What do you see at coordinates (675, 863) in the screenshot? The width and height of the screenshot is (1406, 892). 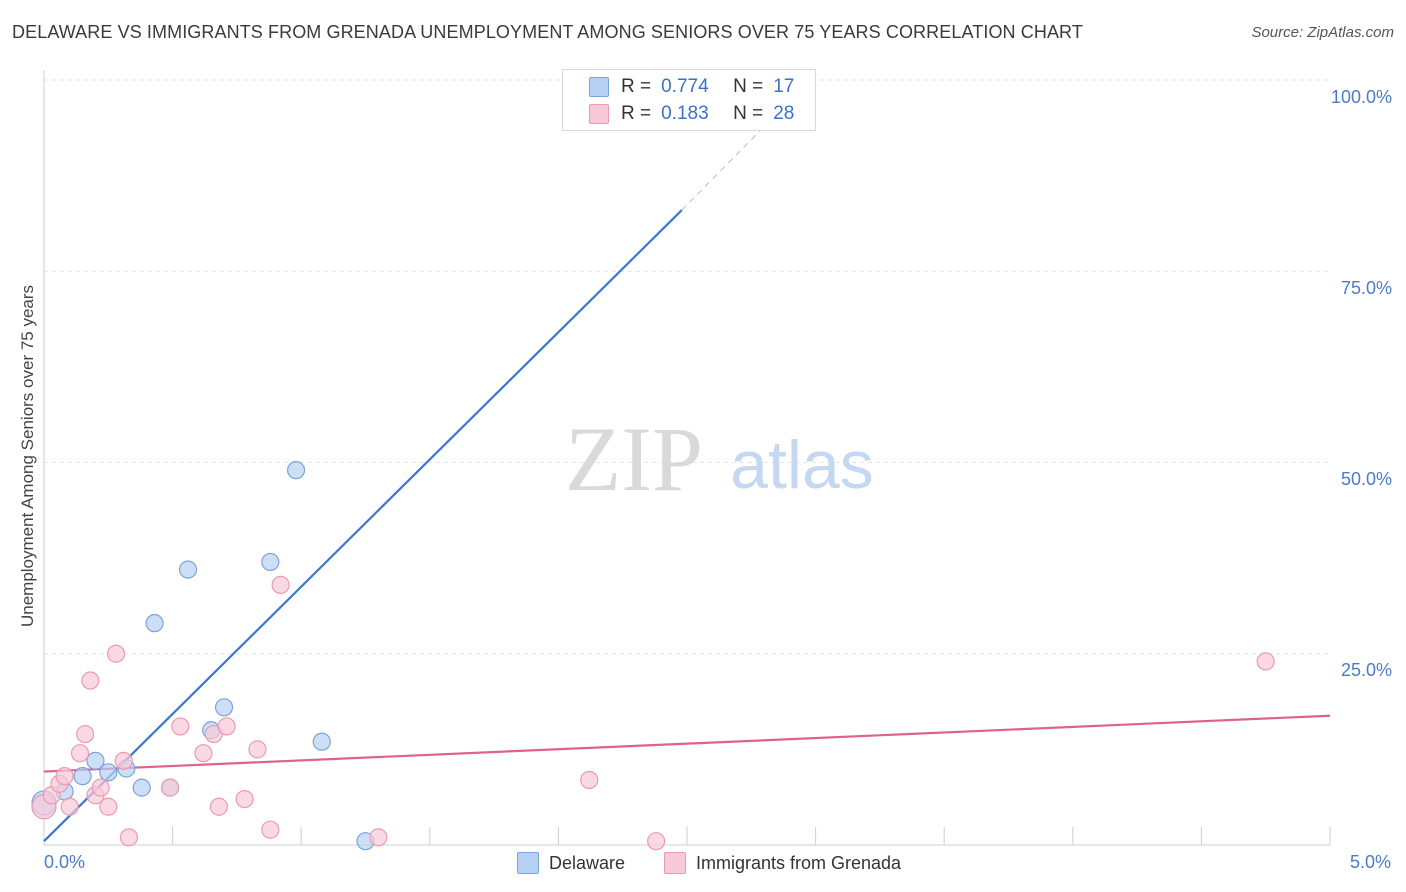 I see `bottom-legend-swatch-pink` at bounding box center [675, 863].